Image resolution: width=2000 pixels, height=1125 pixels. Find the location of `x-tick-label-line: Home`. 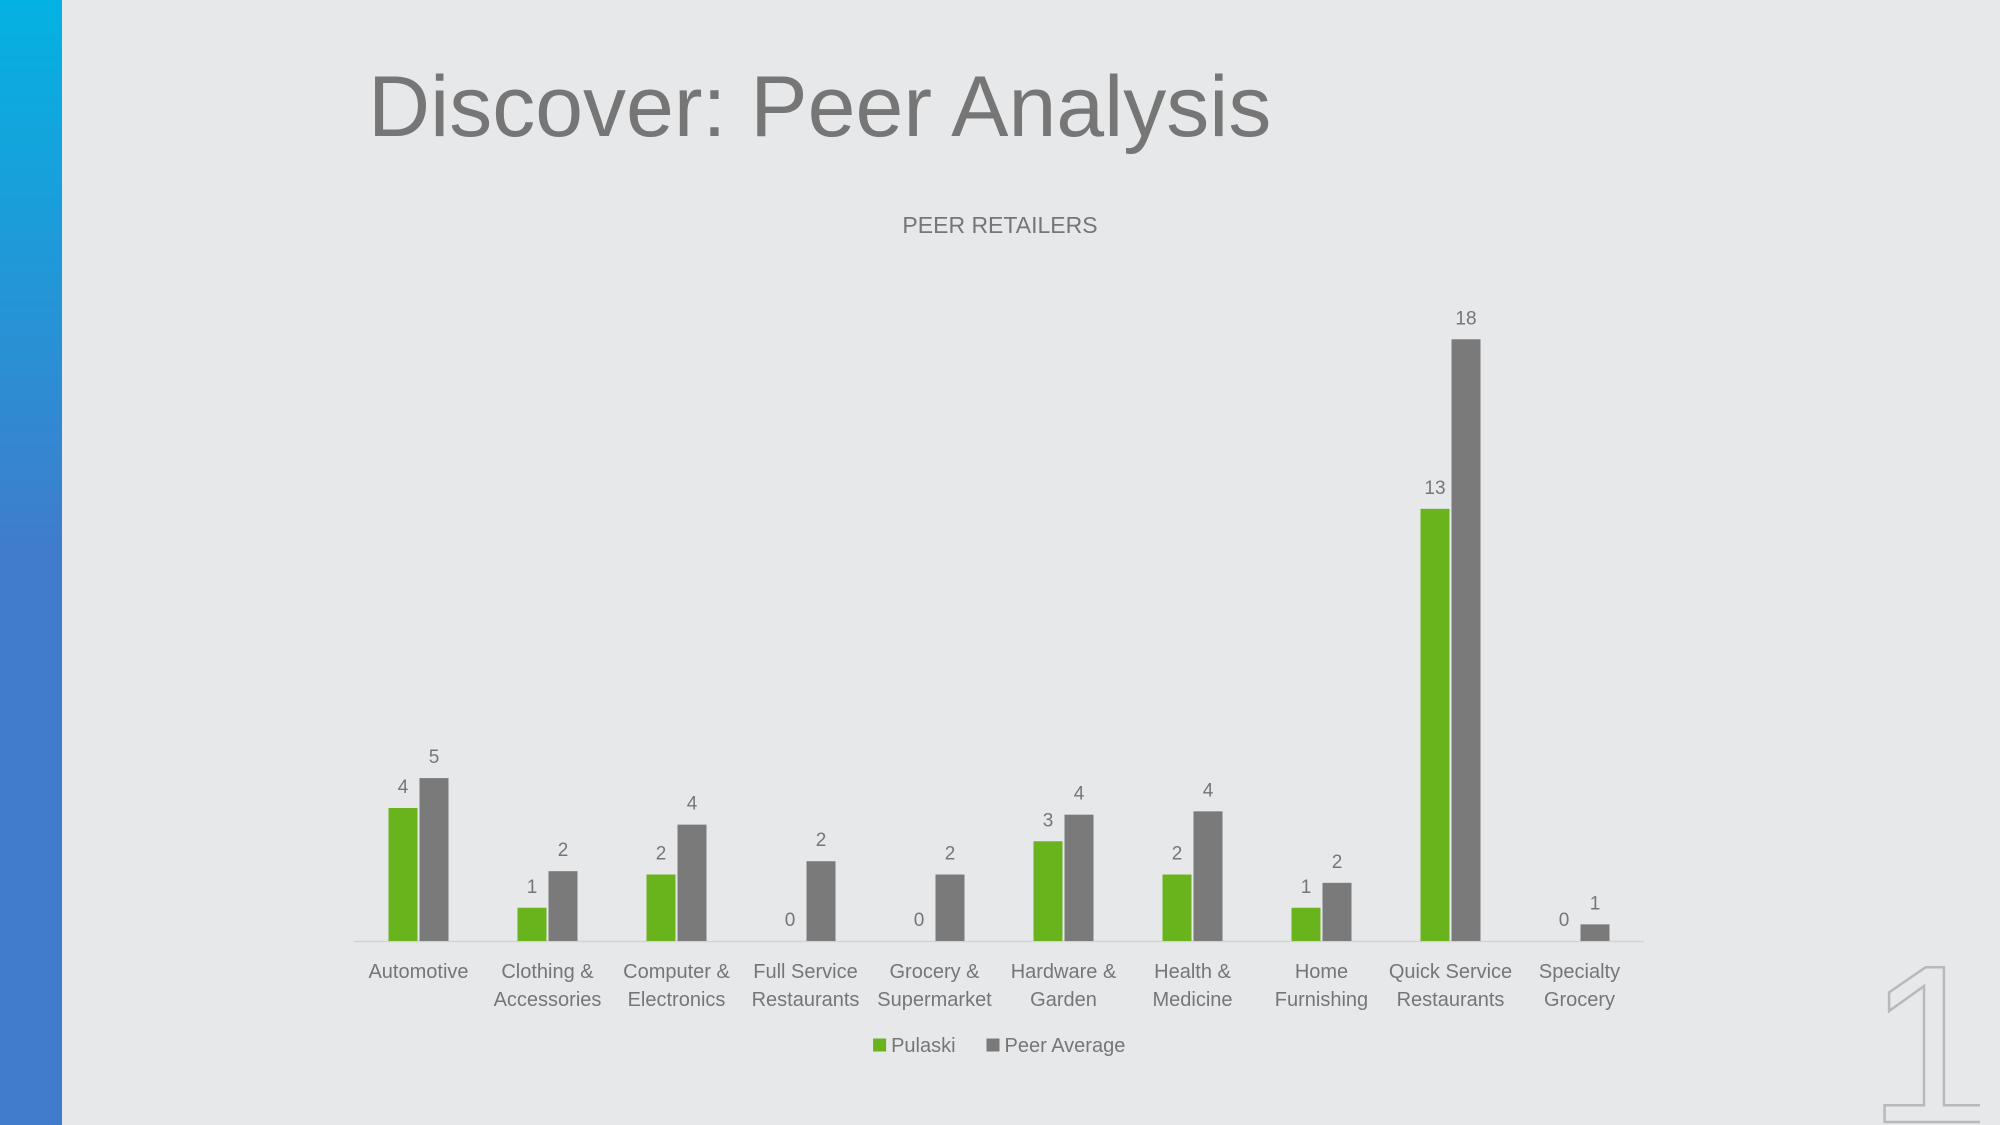

x-tick-label-line: Home is located at coordinates (1321, 972).